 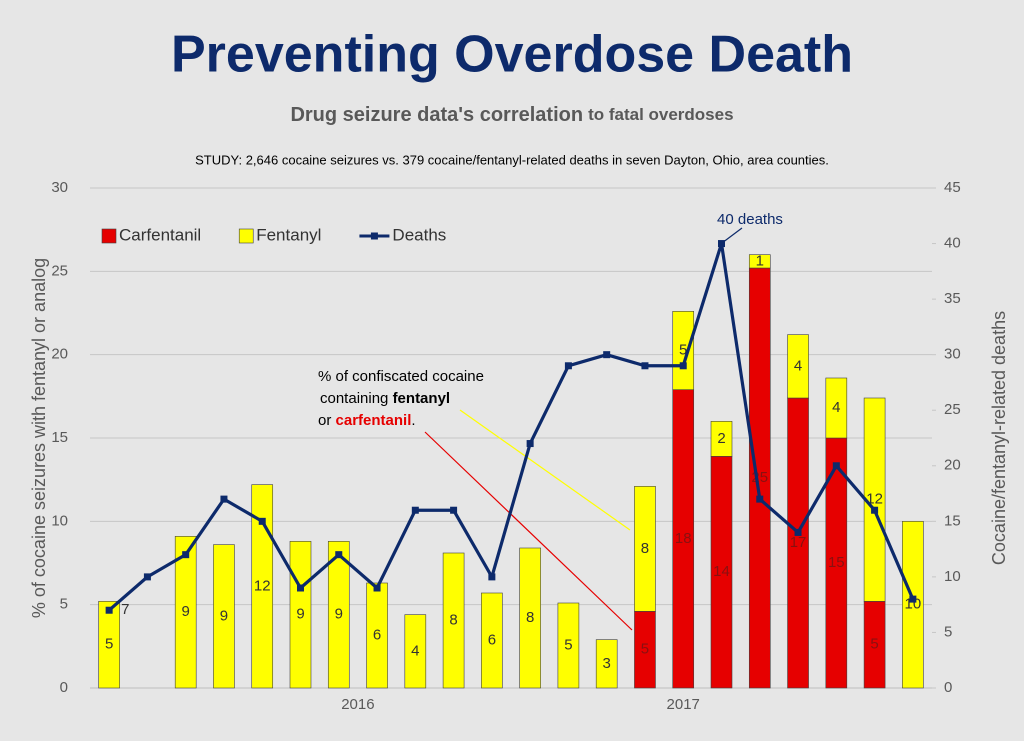 I want to click on legend-label: Deaths, so click(x=419, y=234).